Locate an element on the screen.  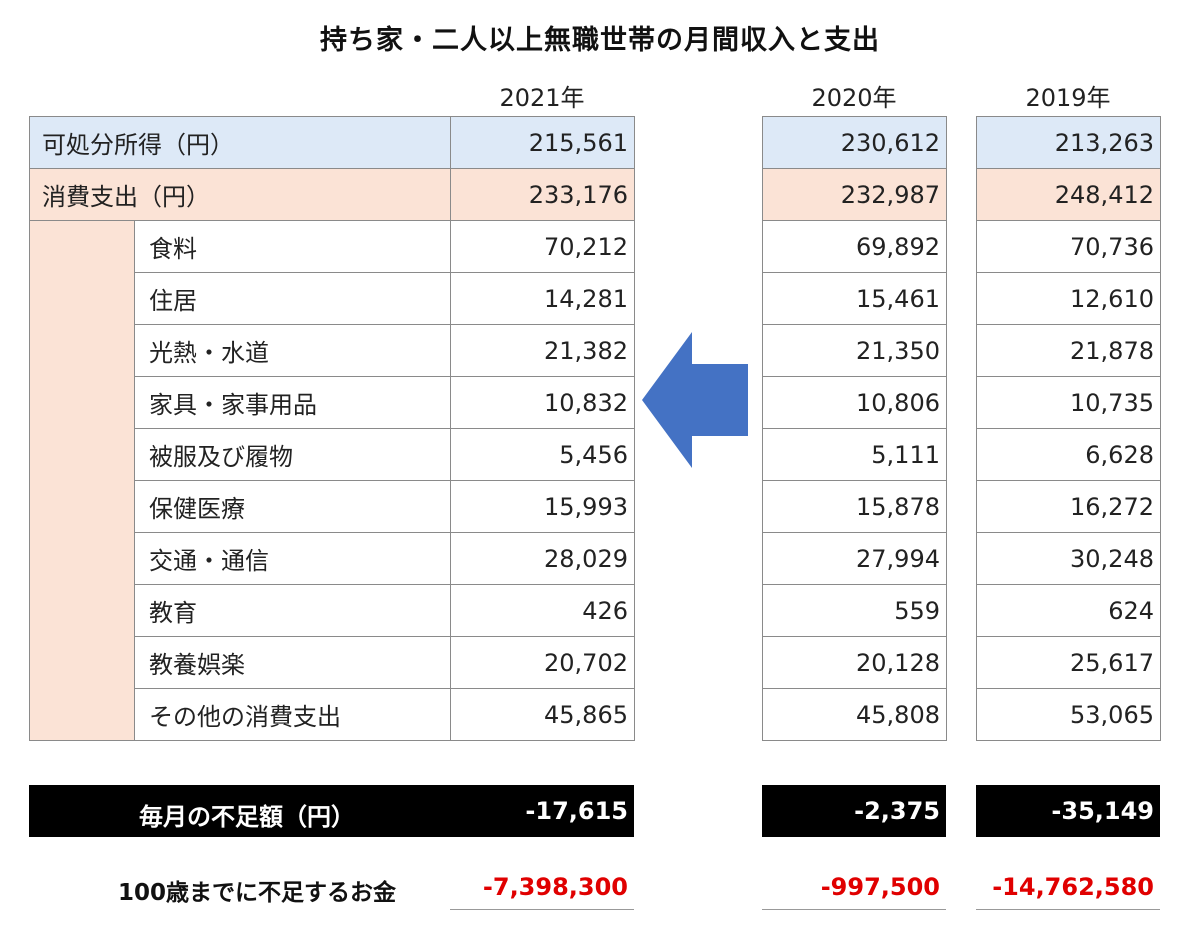
table-row: 559 is located at coordinates (854, 610).